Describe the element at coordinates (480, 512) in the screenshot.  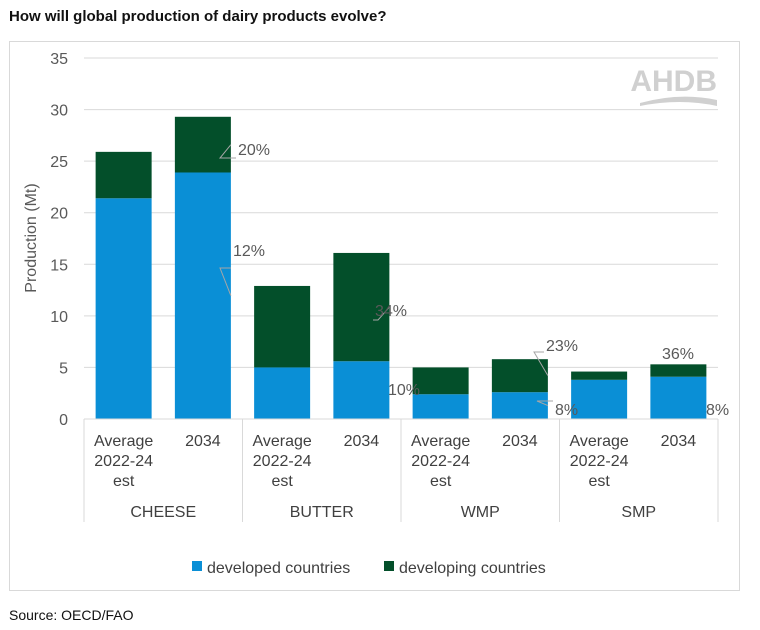
I see `group-label: WMP` at that location.